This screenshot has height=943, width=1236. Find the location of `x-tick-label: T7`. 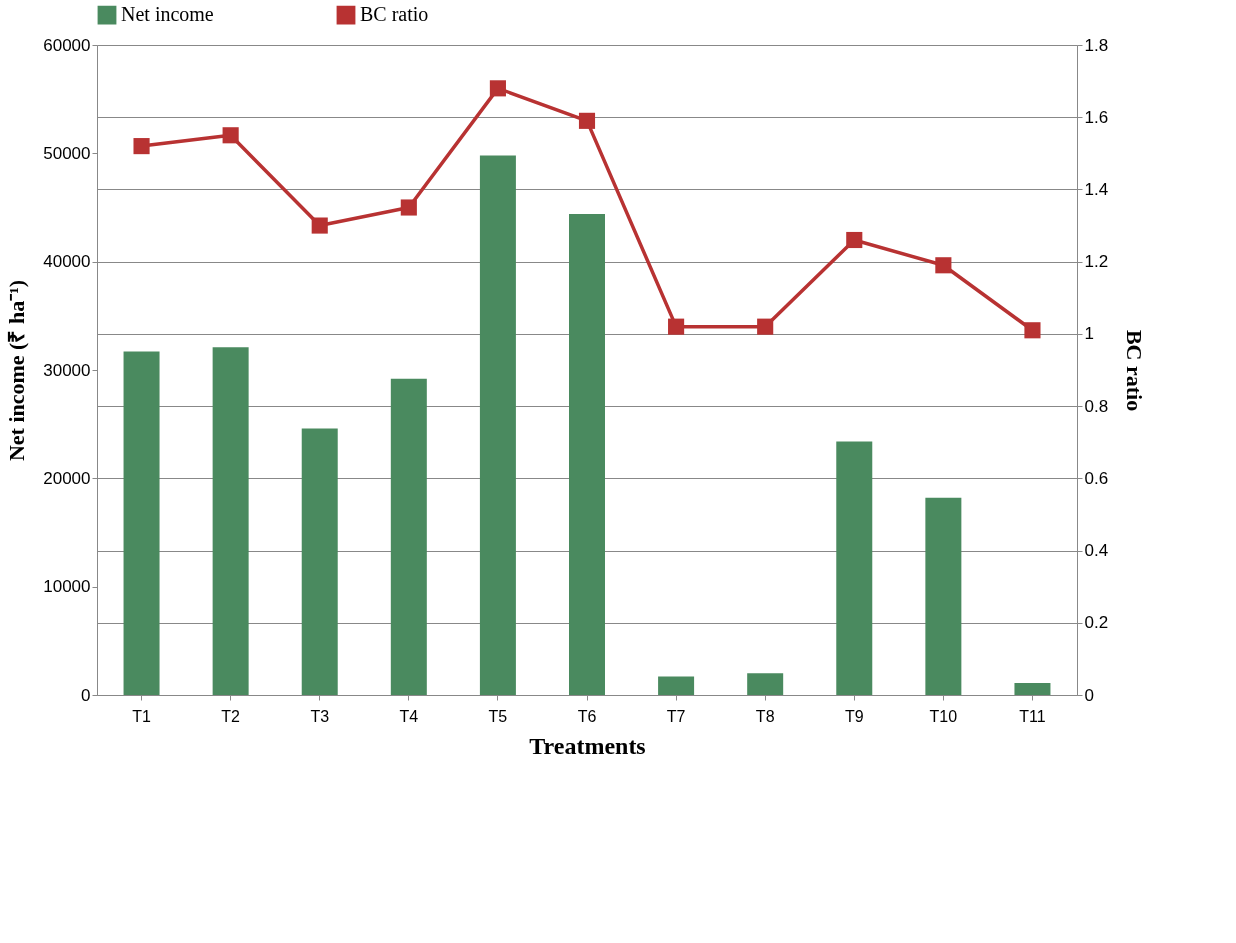

x-tick-label: T7 is located at coordinates (676, 716).